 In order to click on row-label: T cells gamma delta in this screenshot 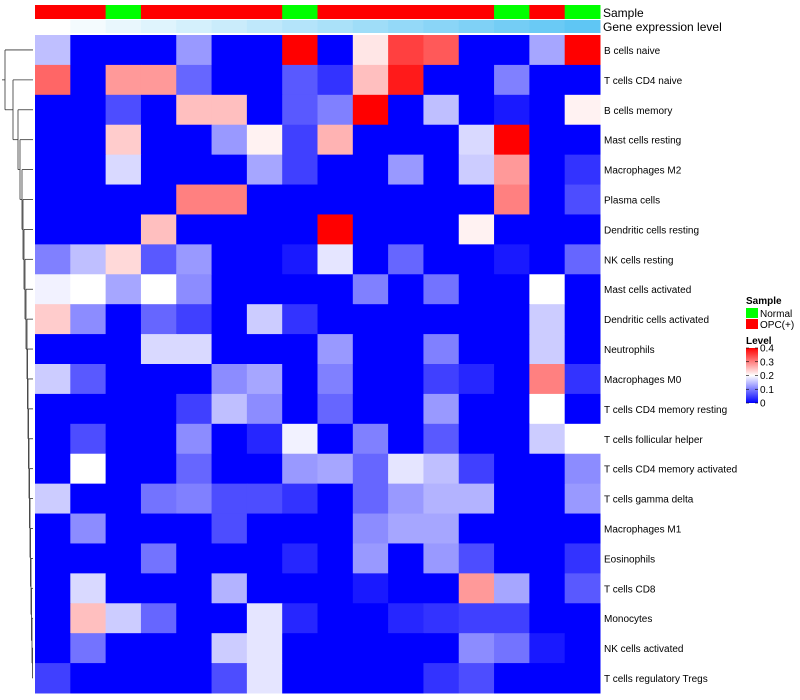, I will do `click(649, 500)`.